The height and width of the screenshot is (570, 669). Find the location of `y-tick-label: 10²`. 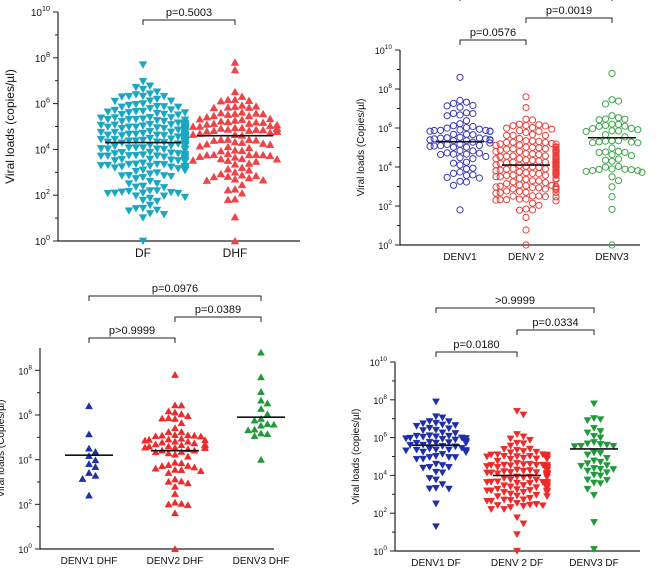

y-tick-label: 10² is located at coordinates (385, 206).